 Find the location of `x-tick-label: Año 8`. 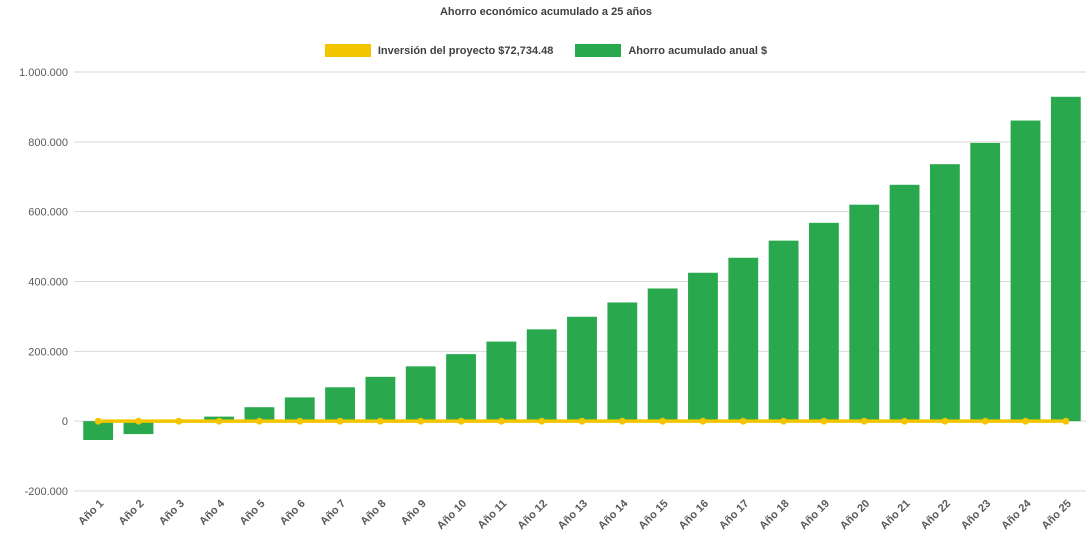

x-tick-label: Año 8 is located at coordinates (373, 513).